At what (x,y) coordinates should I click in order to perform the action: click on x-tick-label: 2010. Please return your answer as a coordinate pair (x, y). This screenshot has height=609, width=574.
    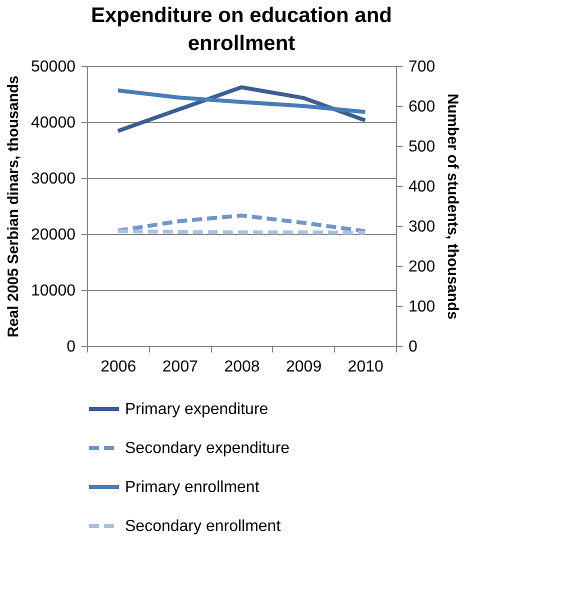
    Looking at the image, I should click on (366, 367).